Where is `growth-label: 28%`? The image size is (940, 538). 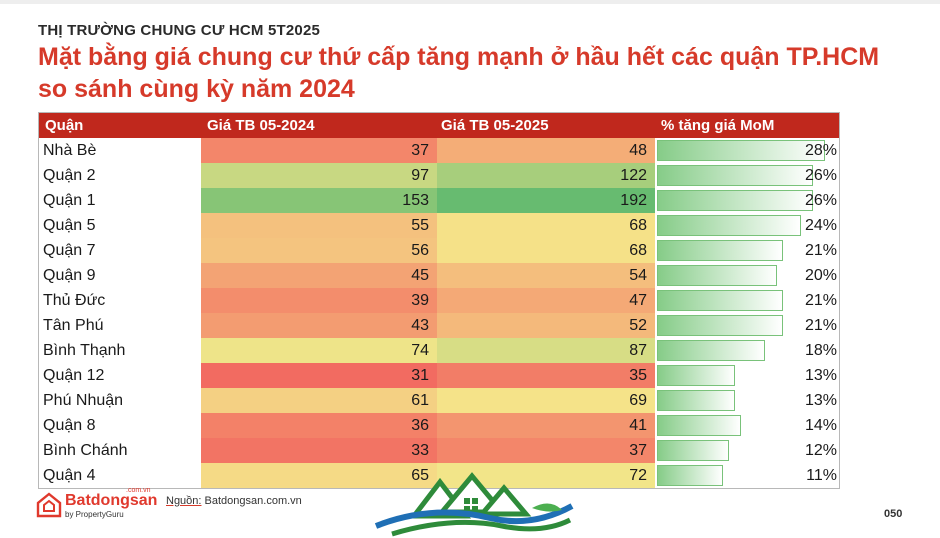 growth-label: 28% is located at coordinates (820, 150).